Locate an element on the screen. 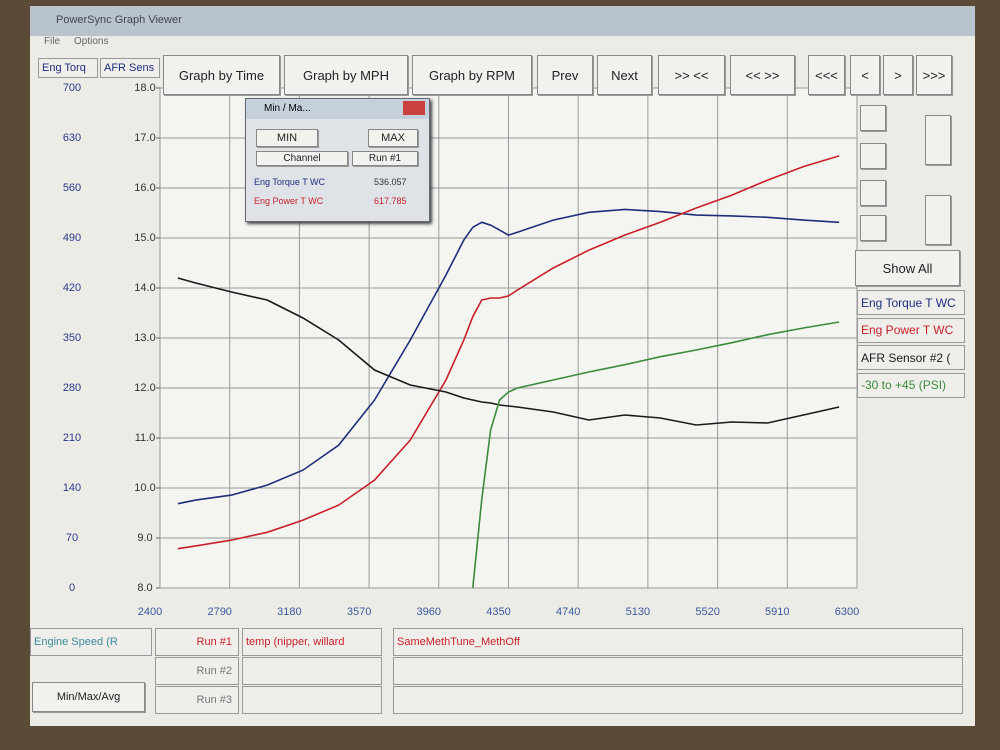  y-tick-label: 350 is located at coordinates (72, 338).